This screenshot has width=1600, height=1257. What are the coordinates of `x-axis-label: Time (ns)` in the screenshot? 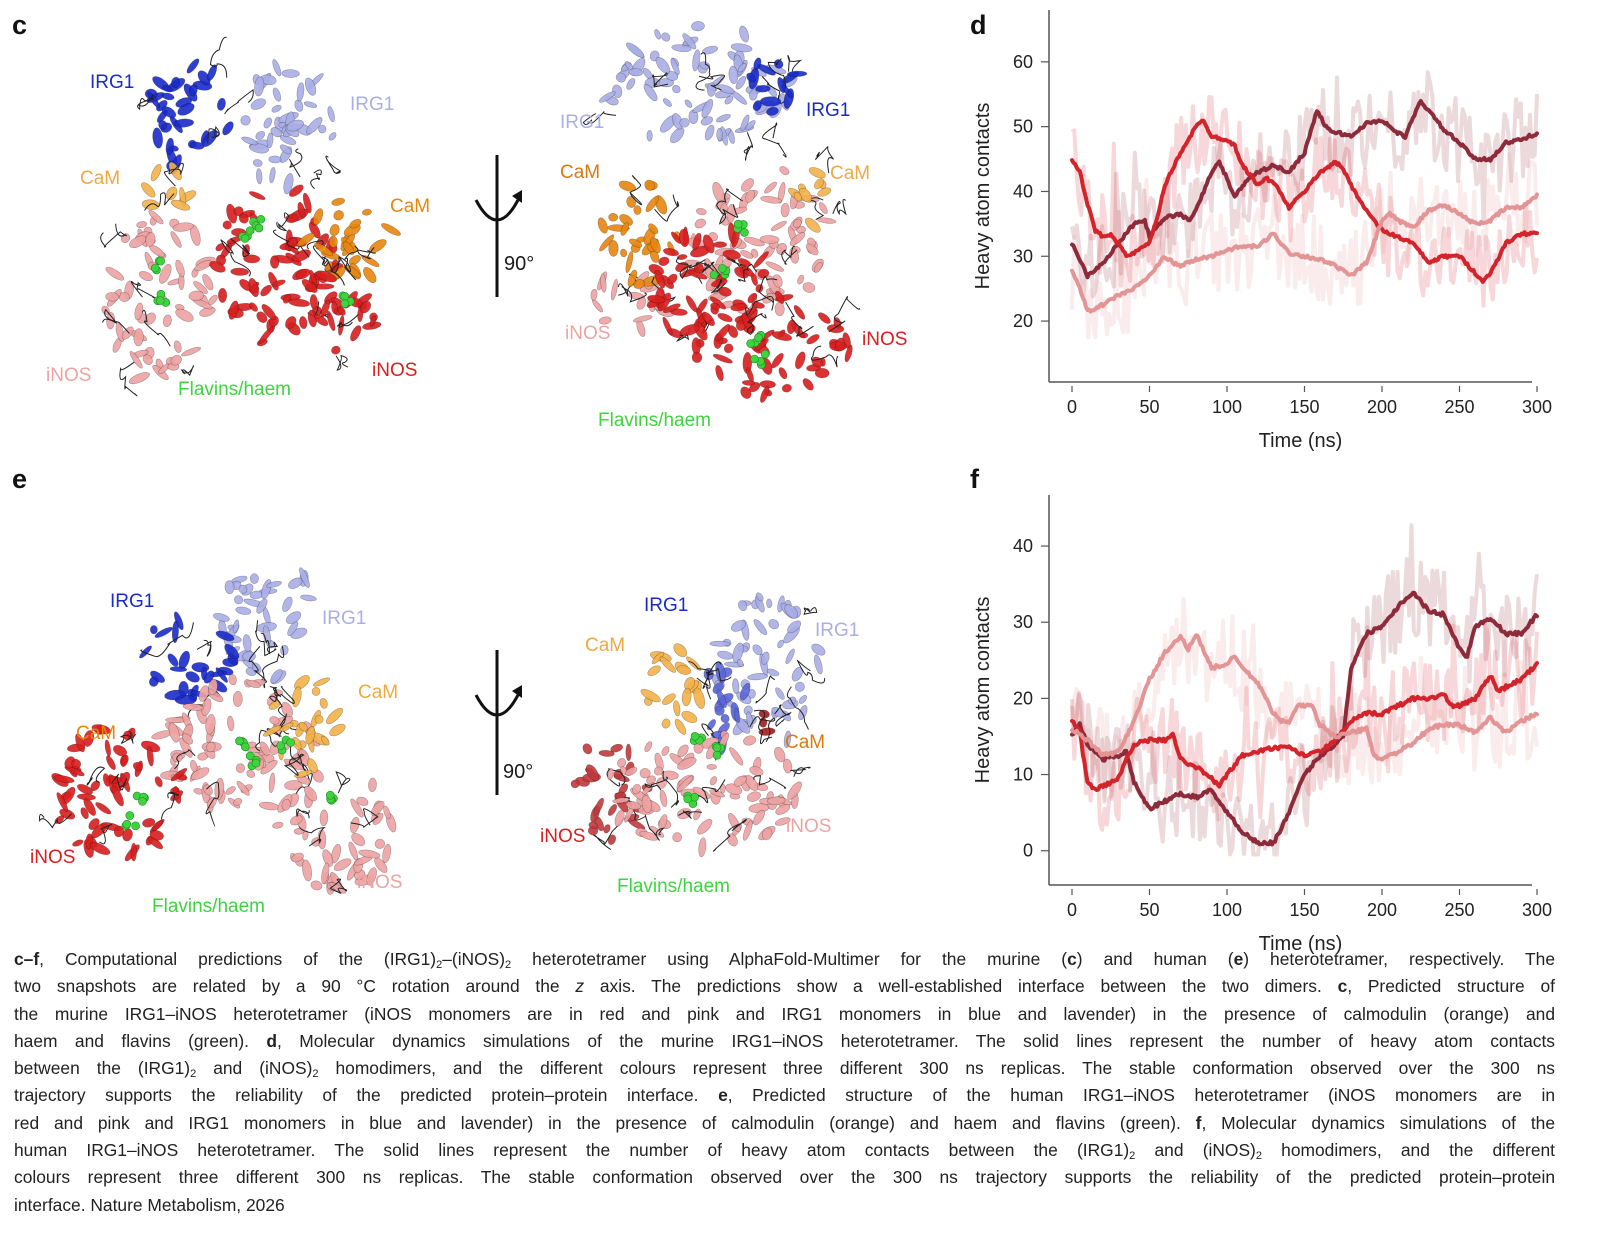 It's located at (1301, 441).